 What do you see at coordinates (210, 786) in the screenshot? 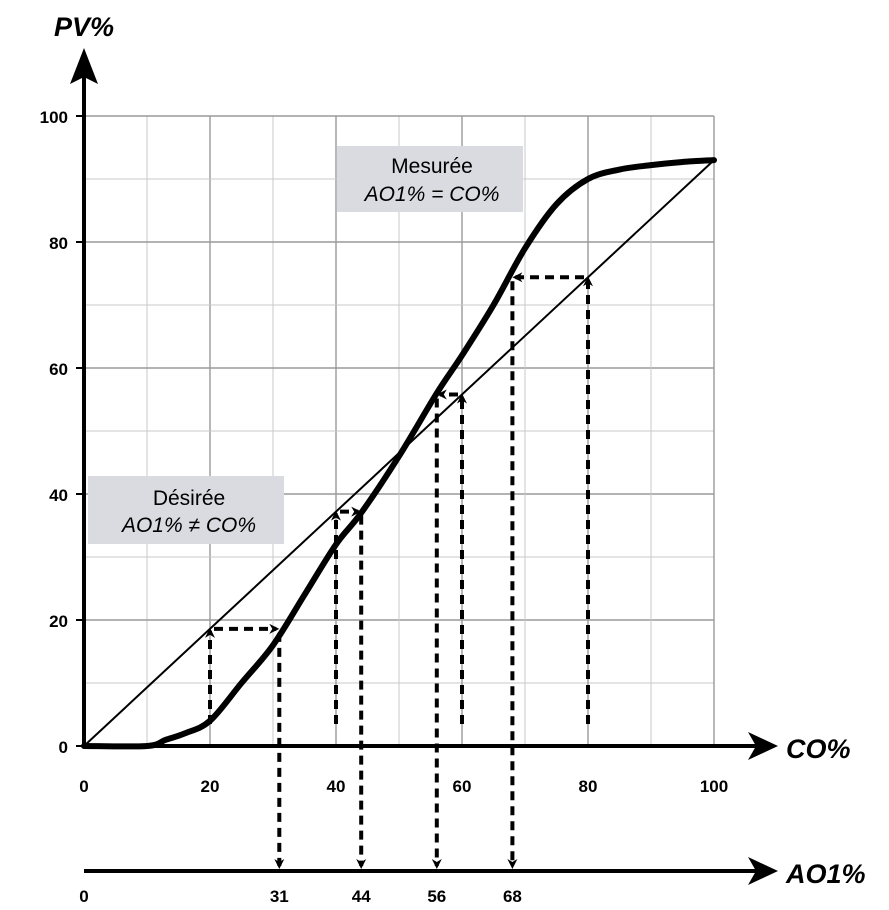
I see `x-tick-label: 20` at bounding box center [210, 786].